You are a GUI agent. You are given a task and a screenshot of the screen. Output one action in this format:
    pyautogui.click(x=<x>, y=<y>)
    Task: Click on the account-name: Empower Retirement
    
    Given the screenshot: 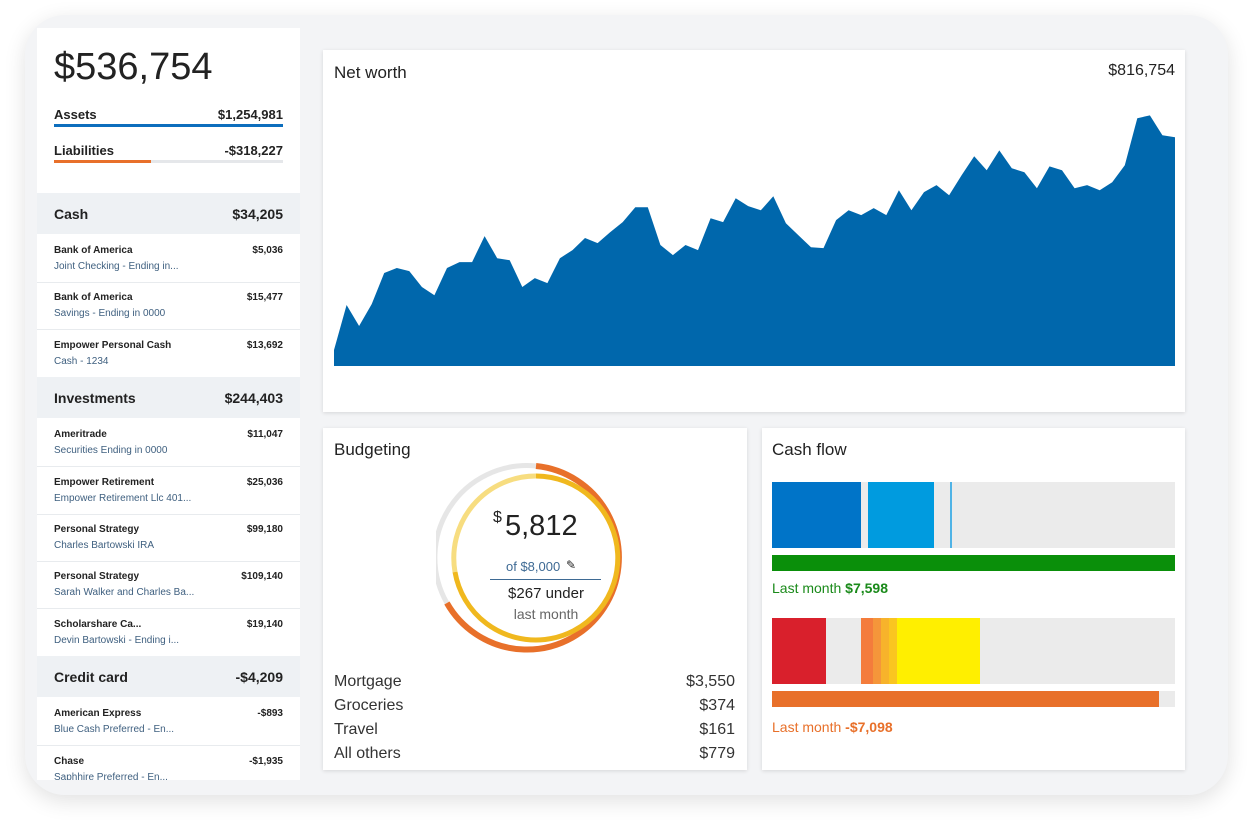 What is the action you would take?
    pyautogui.click(x=104, y=482)
    